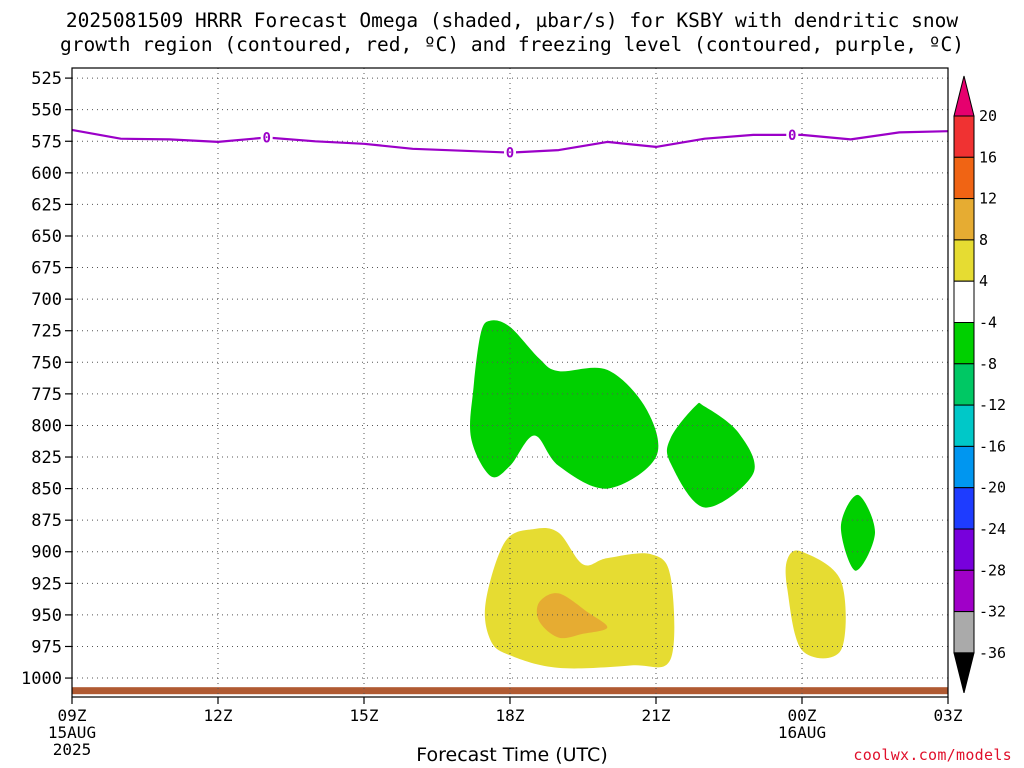  Describe the element at coordinates (992, 612) in the screenshot. I see `colorbar-label-12: -32` at that location.